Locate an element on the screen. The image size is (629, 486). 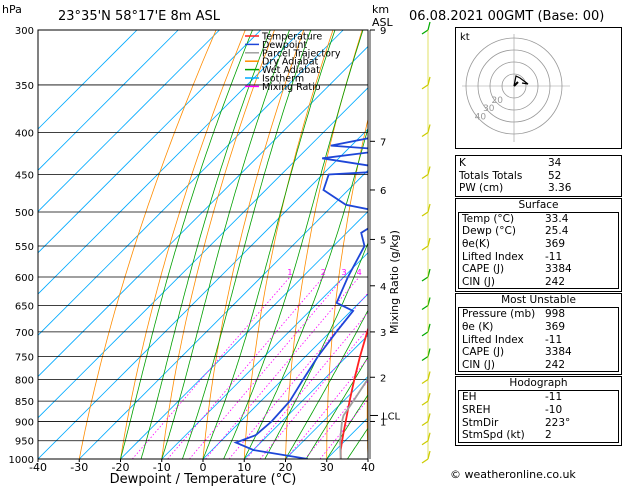
most-unstable-row-value: -11 is located at coordinates (554, 339).